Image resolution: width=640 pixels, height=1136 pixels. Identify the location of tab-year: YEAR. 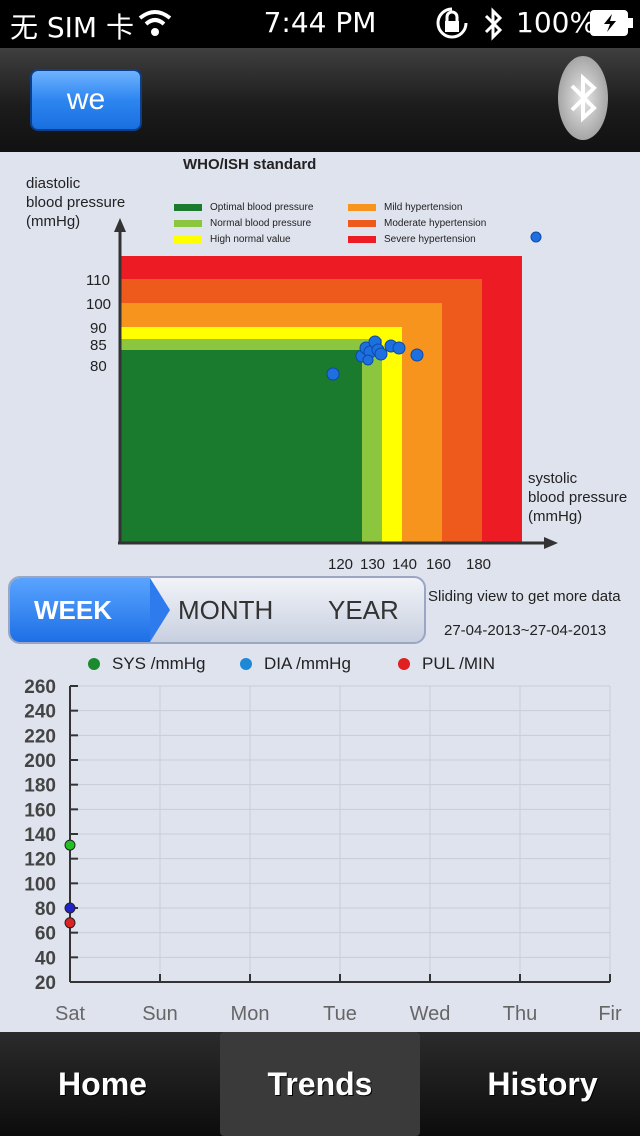
(363, 610).